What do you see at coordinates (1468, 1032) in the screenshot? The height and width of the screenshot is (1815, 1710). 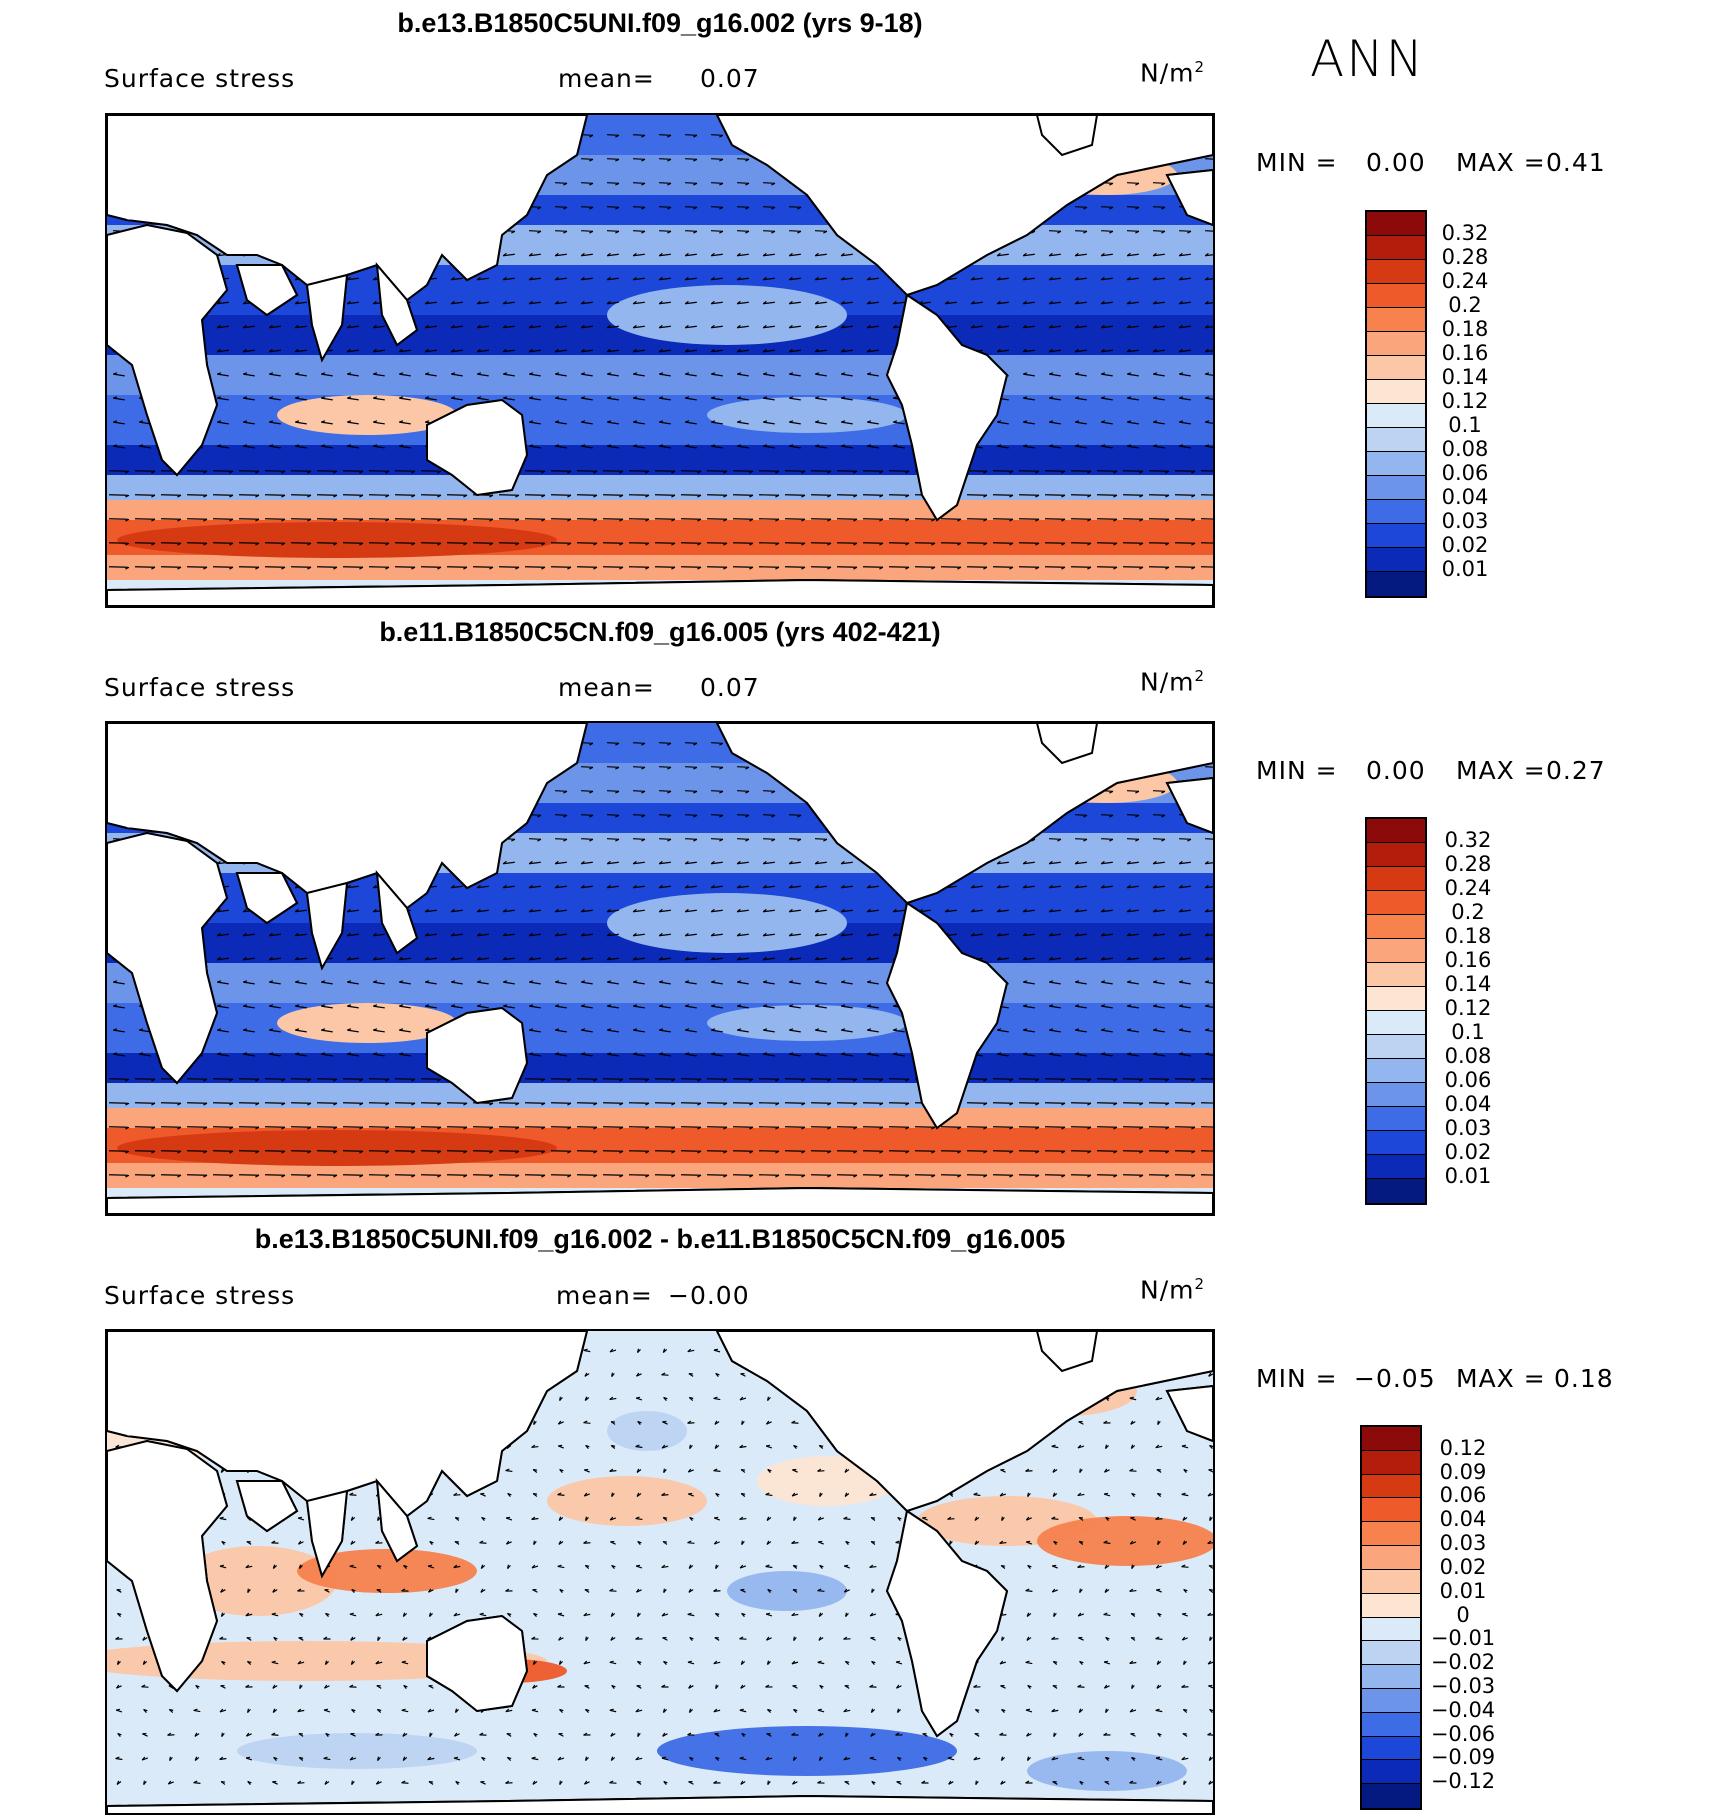 I see `colorbar-tick-label: 0.1` at bounding box center [1468, 1032].